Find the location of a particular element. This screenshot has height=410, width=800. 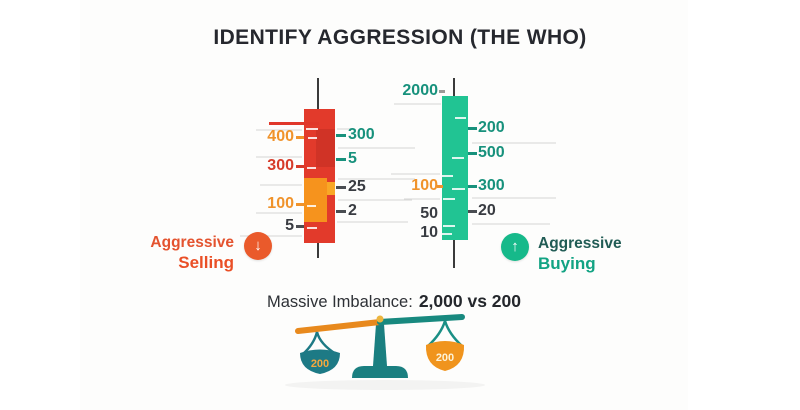

sell-resp-25: 25 is located at coordinates (357, 186).